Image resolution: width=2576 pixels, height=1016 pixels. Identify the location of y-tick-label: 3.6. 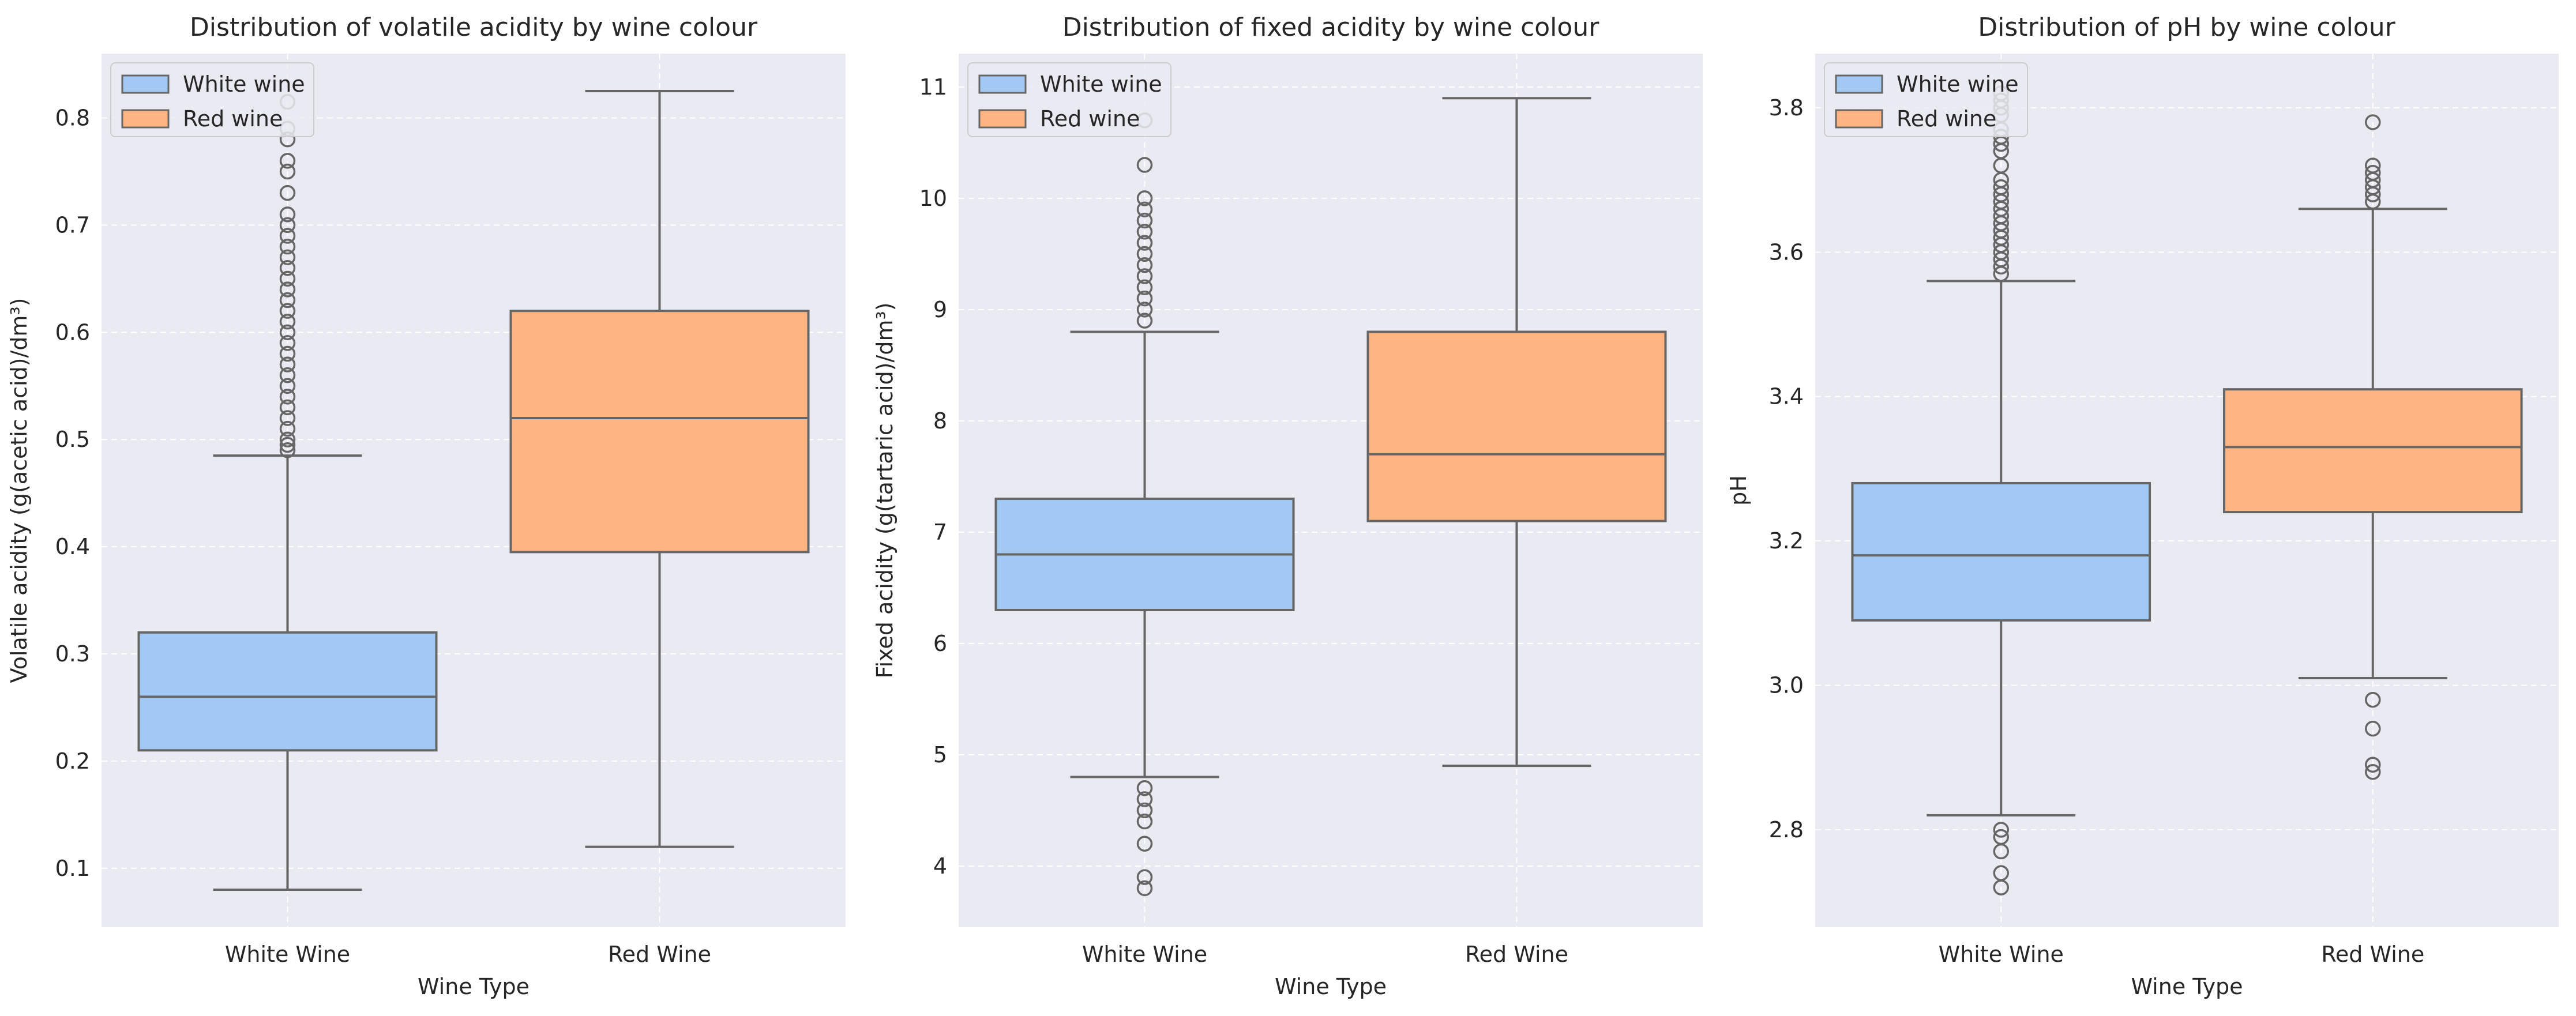
(1786, 252).